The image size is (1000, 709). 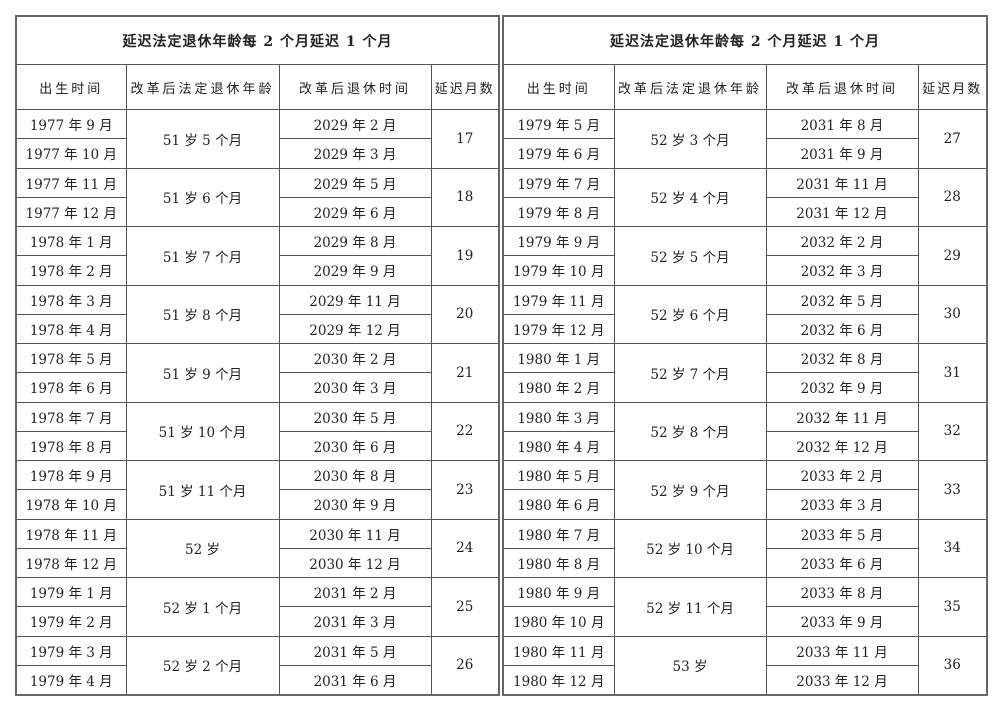 What do you see at coordinates (355, 416) in the screenshot?
I see `retirement-date-cell: 2030 年 5 月` at bounding box center [355, 416].